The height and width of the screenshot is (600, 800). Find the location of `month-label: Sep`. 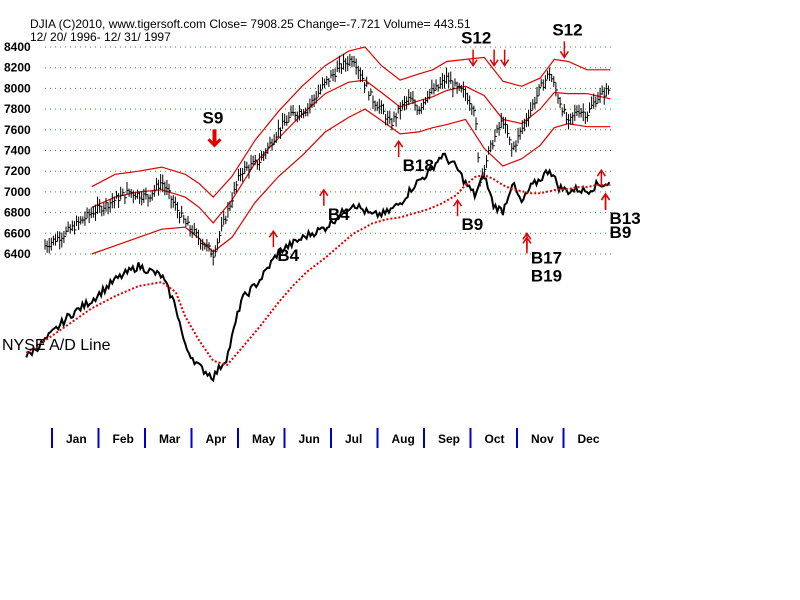

month-label: Sep is located at coordinates (449, 439).